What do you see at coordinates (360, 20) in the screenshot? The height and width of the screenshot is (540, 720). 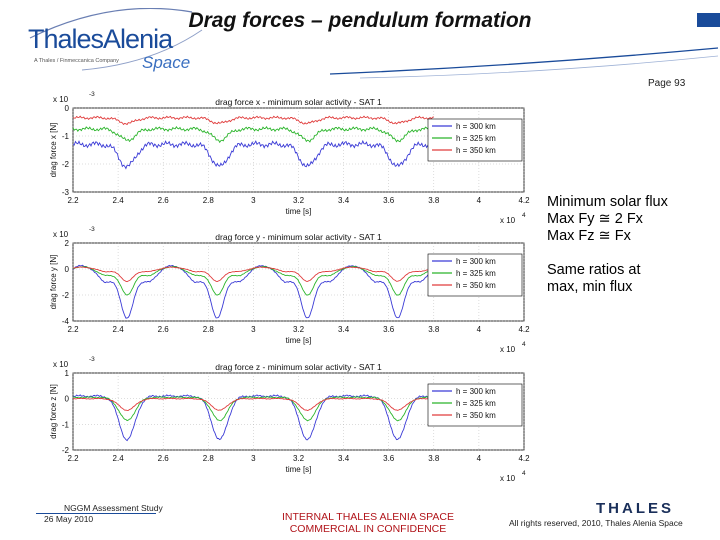 I see `page-title: Drag forces – pendulum formation` at bounding box center [360, 20].